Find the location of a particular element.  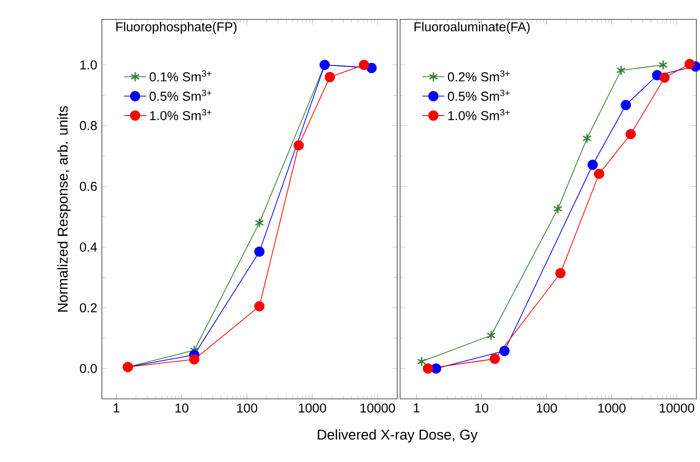

y-tick-label: 0.6 is located at coordinates (88, 187).